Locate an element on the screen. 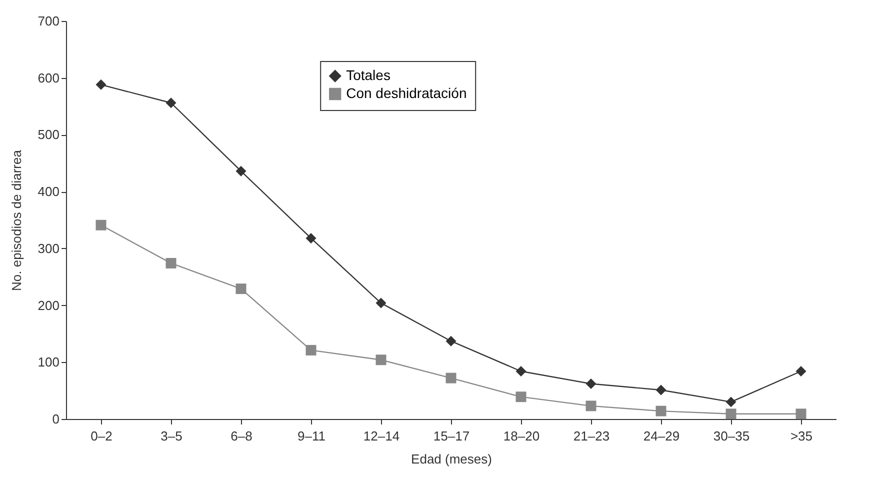 The image size is (871, 498). x-tick-label: 6–8 is located at coordinates (241, 436).